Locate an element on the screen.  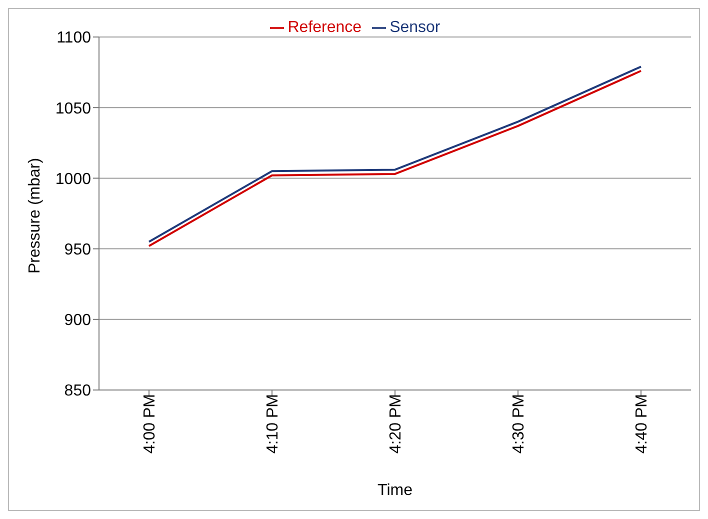
x-tick-label: 4:10 PM is located at coordinates (273, 424).